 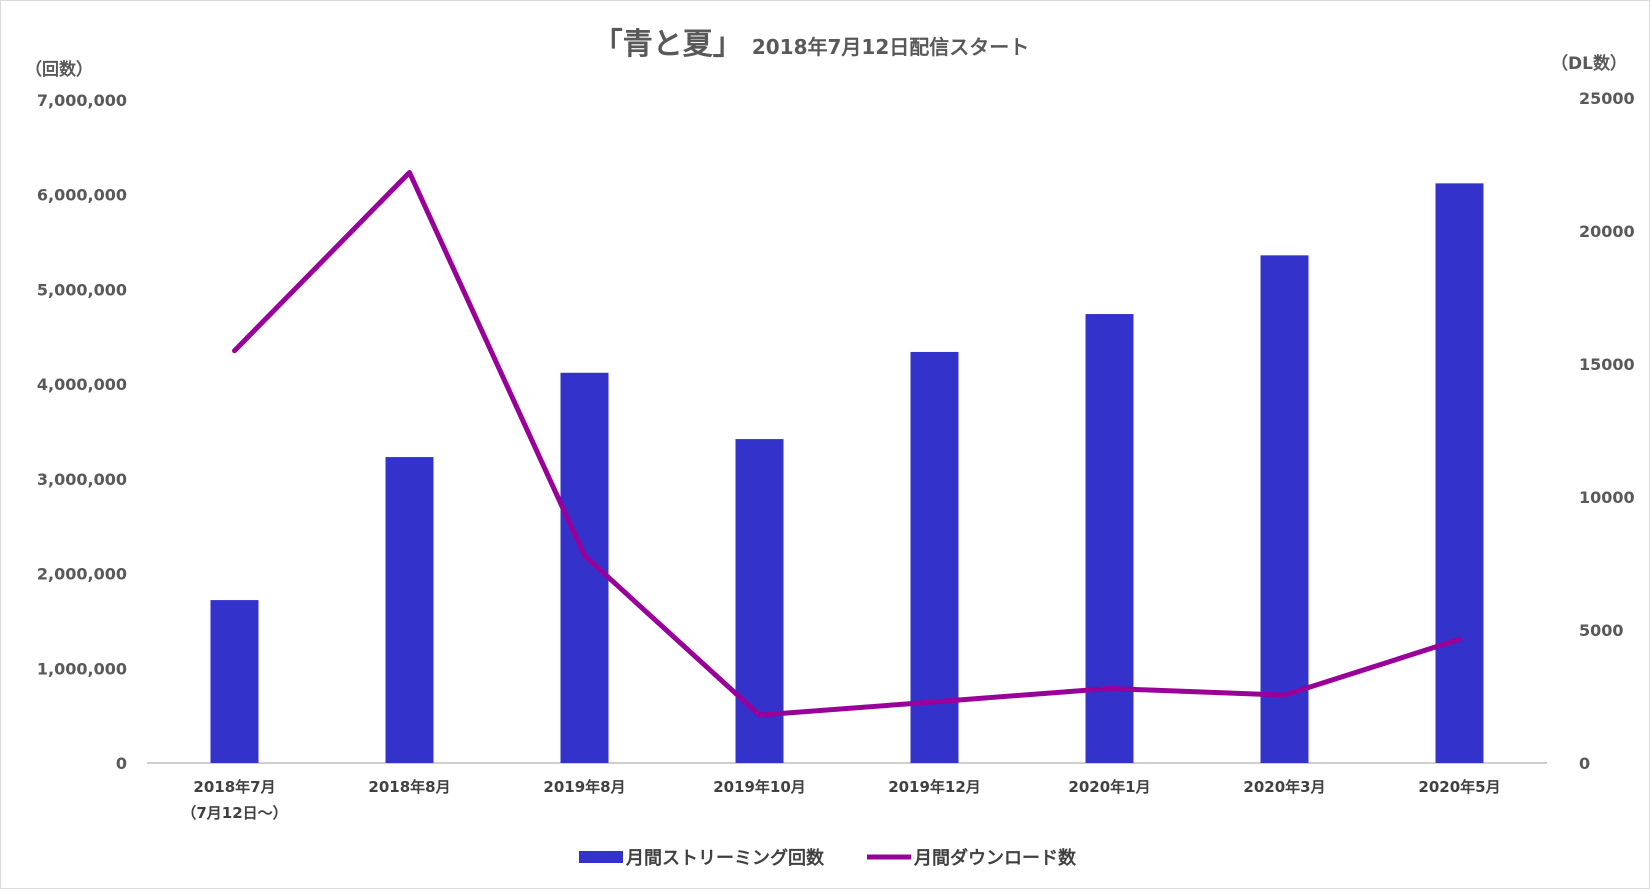 What do you see at coordinates (409, 787) in the screenshot?
I see `x-tick-label: 2018年8月` at bounding box center [409, 787].